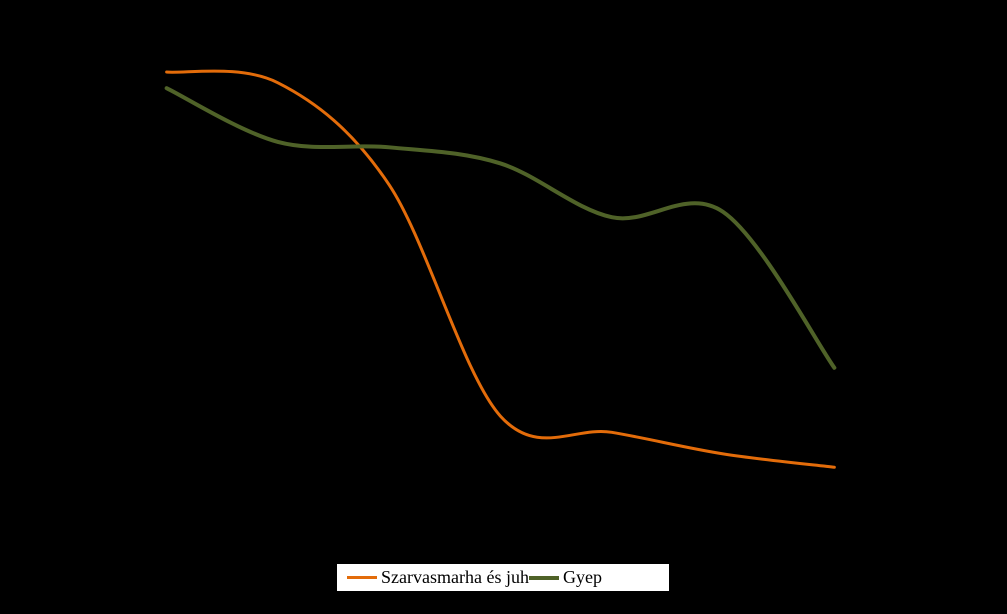 The height and width of the screenshot is (614, 1007). What do you see at coordinates (543, 577) in the screenshot?
I see `legend-swatch-gyep` at bounding box center [543, 577].